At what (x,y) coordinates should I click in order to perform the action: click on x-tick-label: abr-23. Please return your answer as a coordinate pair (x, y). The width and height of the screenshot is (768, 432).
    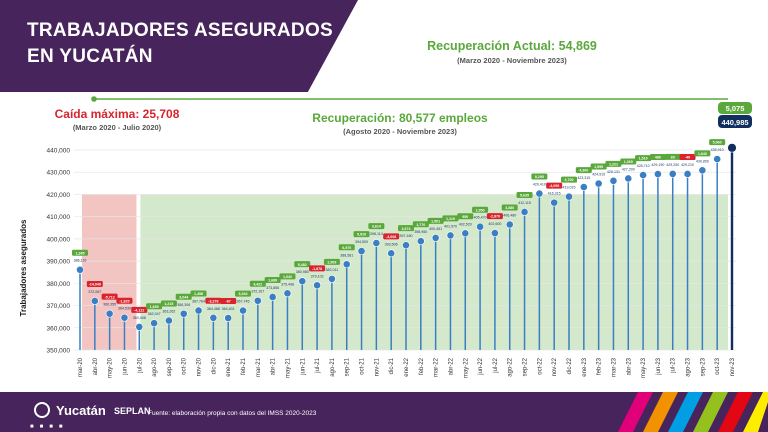
    Looking at the image, I should click on (629, 366).